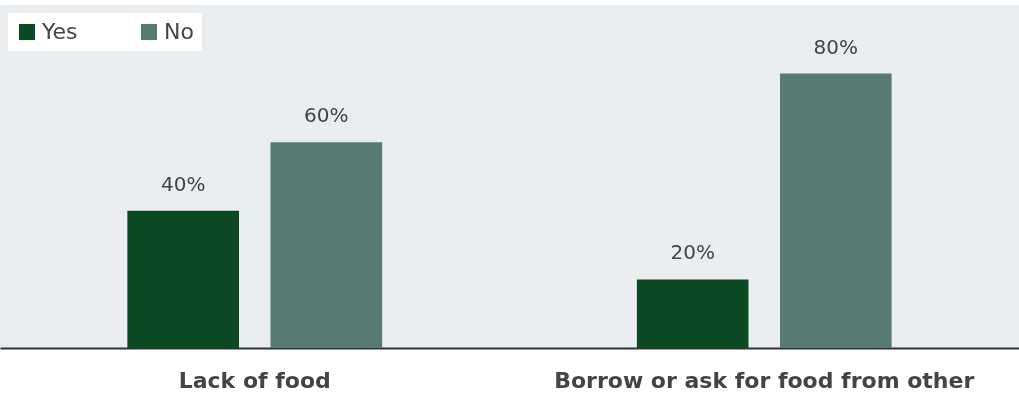 This screenshot has width=1019, height=408. I want to click on x-tick-label: Borrow or ask for food from other, so click(764, 380).